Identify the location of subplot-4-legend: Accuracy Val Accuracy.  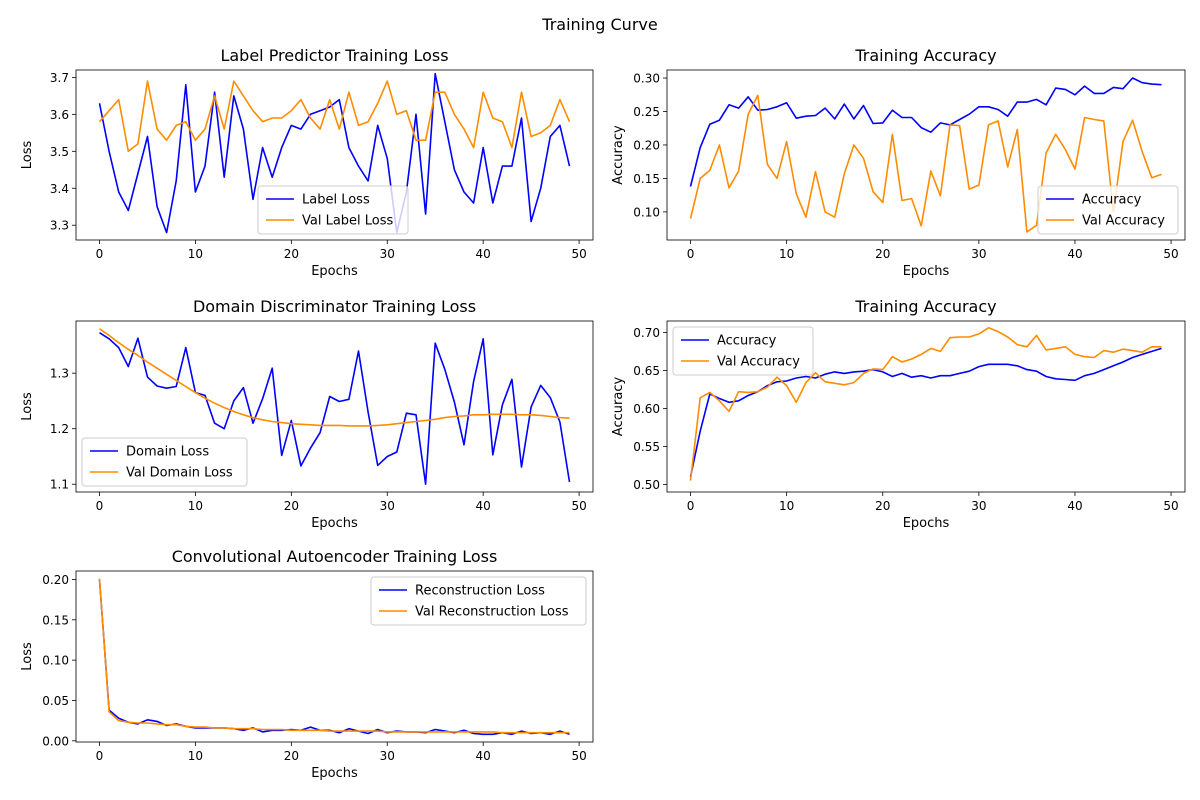
(743, 351).